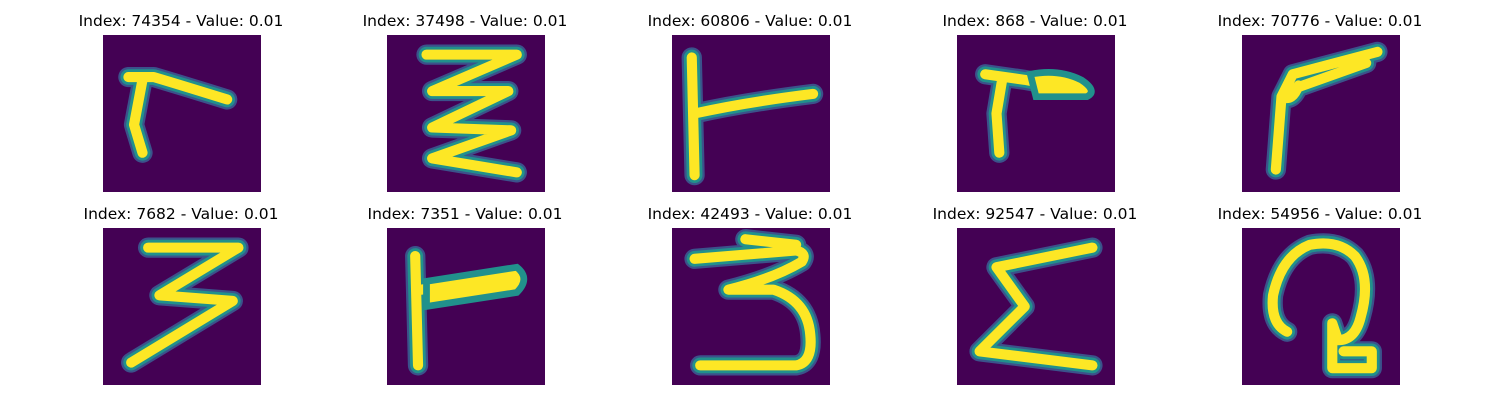 Image resolution: width=1500 pixels, height=400 pixels. Describe the element at coordinates (465, 214) in the screenshot. I see `panel-title: Index: 7351 - Value: 0.01` at that location.